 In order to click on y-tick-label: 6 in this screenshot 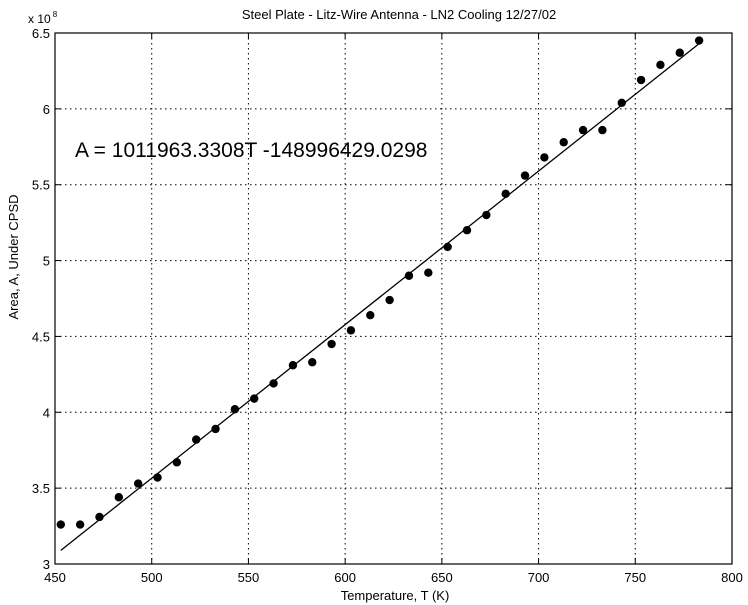, I will do `click(46, 109)`.